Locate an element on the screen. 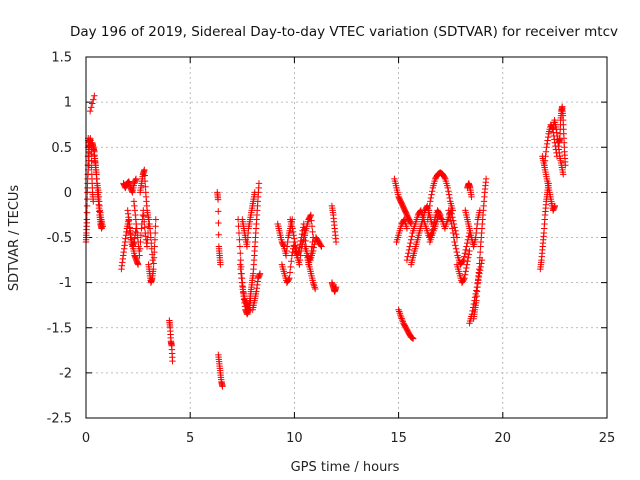  y-axis-label: SDTVAR / TECUs is located at coordinates (14, 238).